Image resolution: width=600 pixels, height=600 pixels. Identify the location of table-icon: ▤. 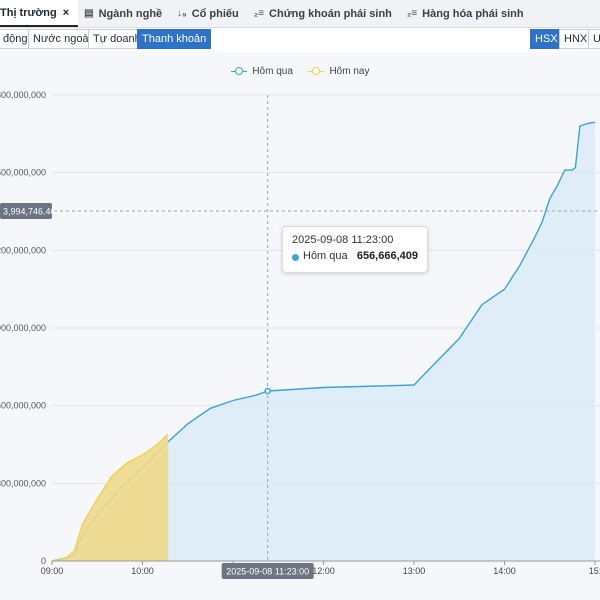
(89, 13).